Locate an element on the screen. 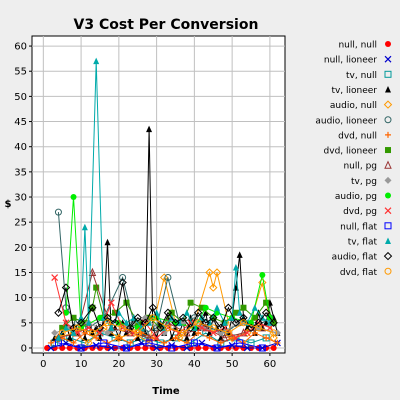 The width and height of the screenshot is (400, 400). legend-label: tv, lioneer is located at coordinates (354, 91).